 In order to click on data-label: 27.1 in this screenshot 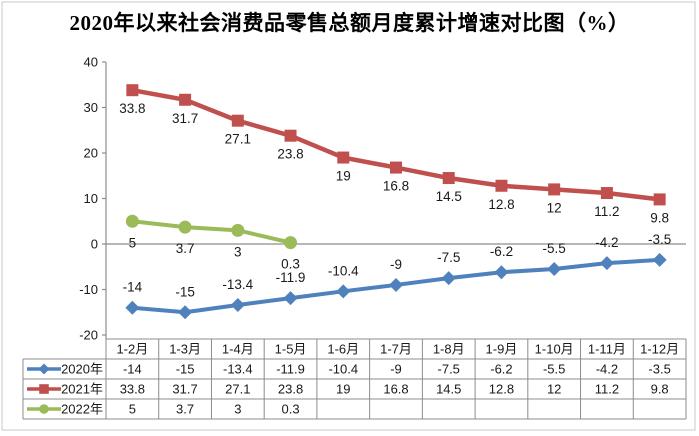, I will do `click(238, 139)`.